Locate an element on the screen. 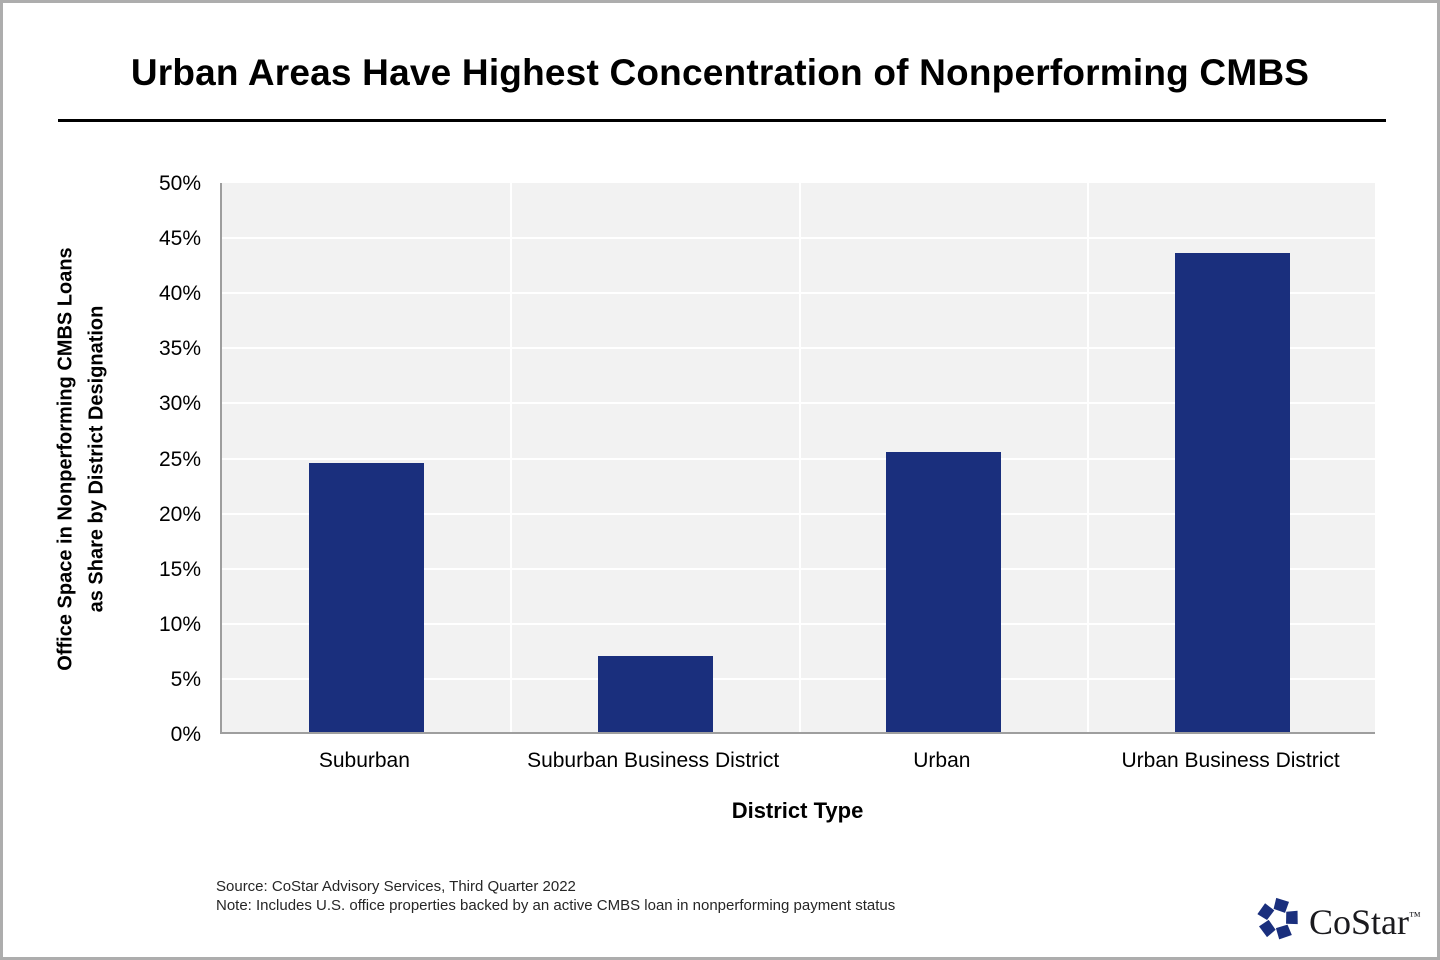  y-tick-label: 10% is located at coordinates (179, 624).